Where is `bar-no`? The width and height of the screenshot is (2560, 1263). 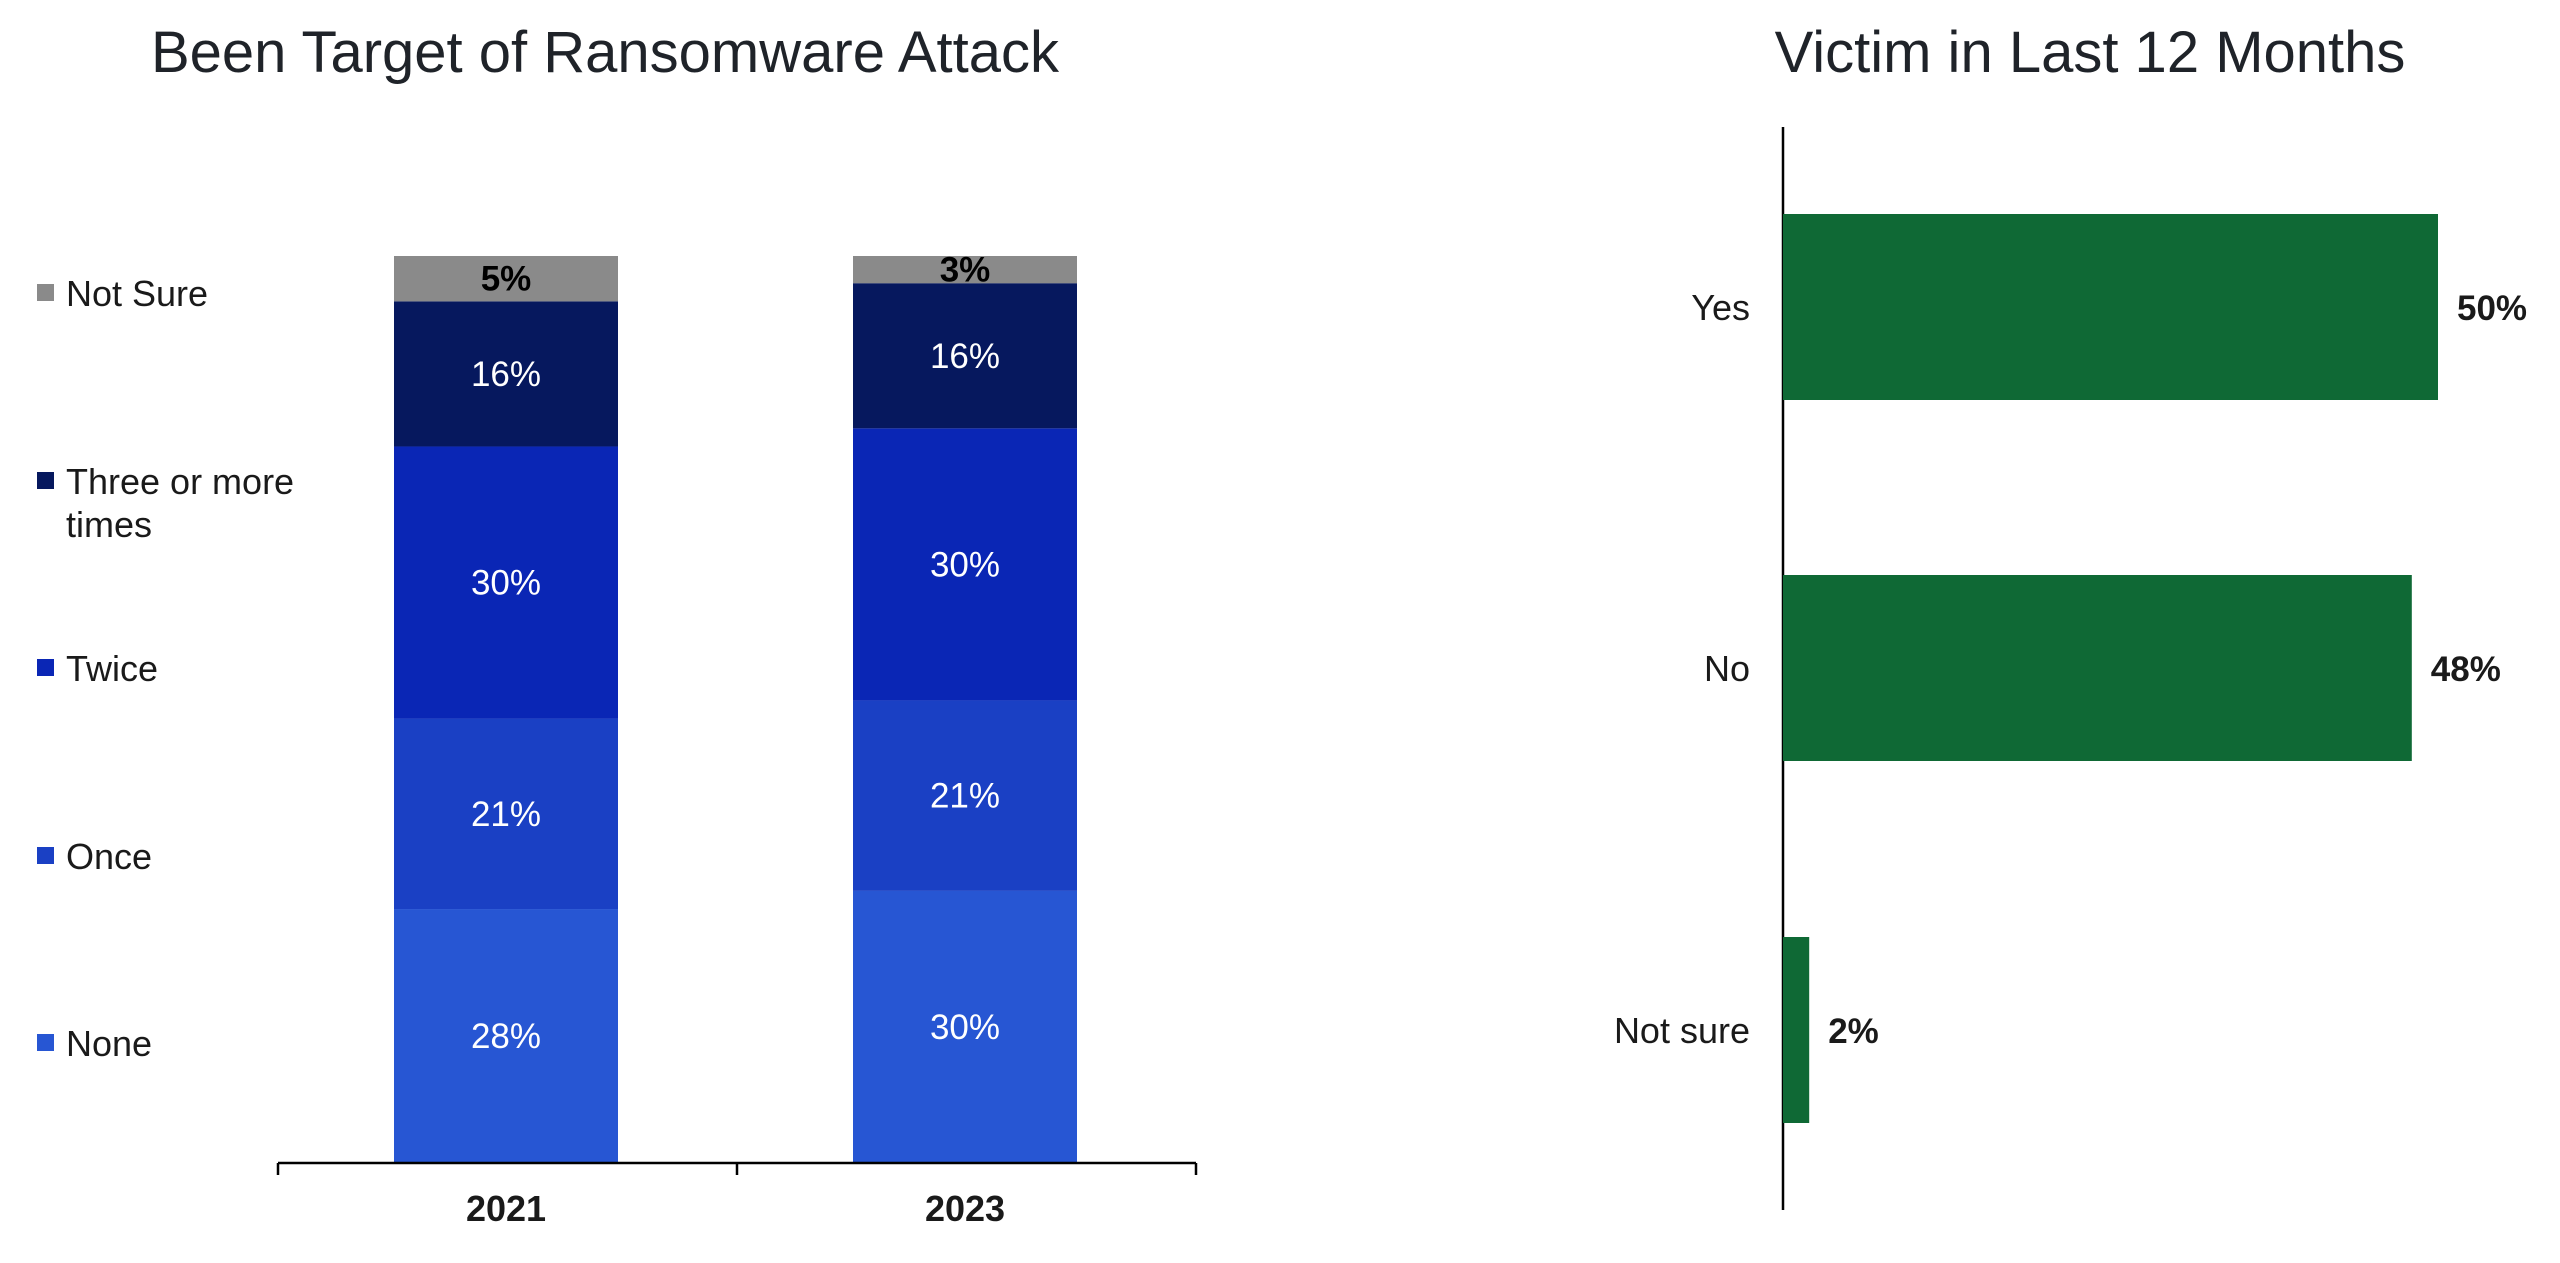
bar-no is located at coordinates (2097, 668).